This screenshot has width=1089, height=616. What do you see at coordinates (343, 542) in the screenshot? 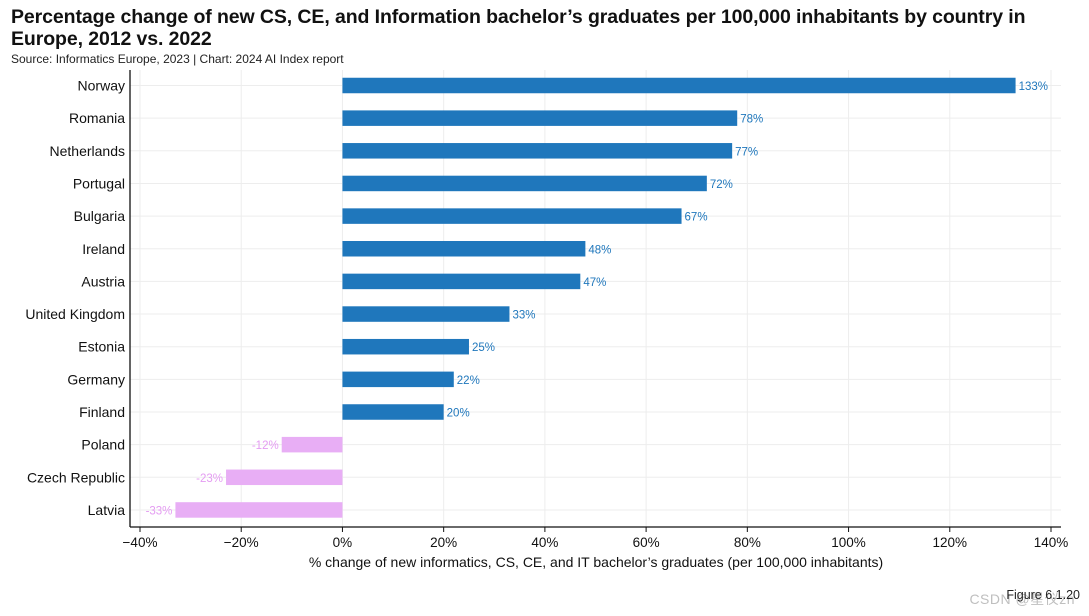
I see `x-tick-label: 0%` at bounding box center [343, 542].